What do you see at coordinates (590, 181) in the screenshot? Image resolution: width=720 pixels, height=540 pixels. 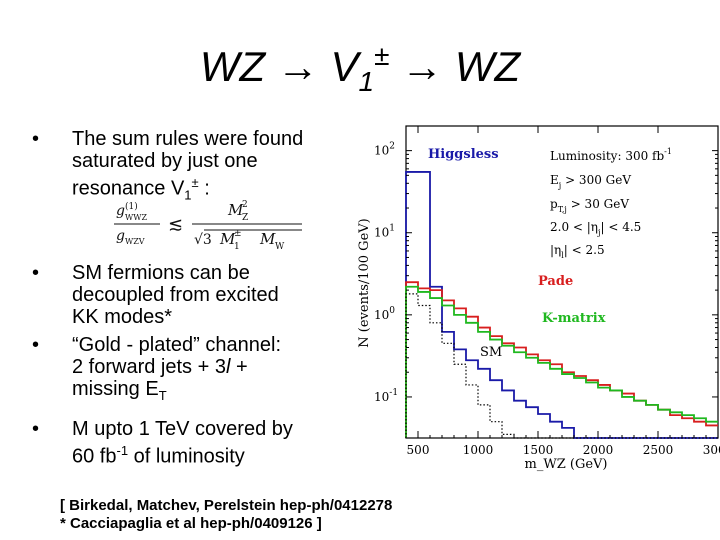 I see `cut-energy: Ej > 300 GeV` at bounding box center [590, 181].